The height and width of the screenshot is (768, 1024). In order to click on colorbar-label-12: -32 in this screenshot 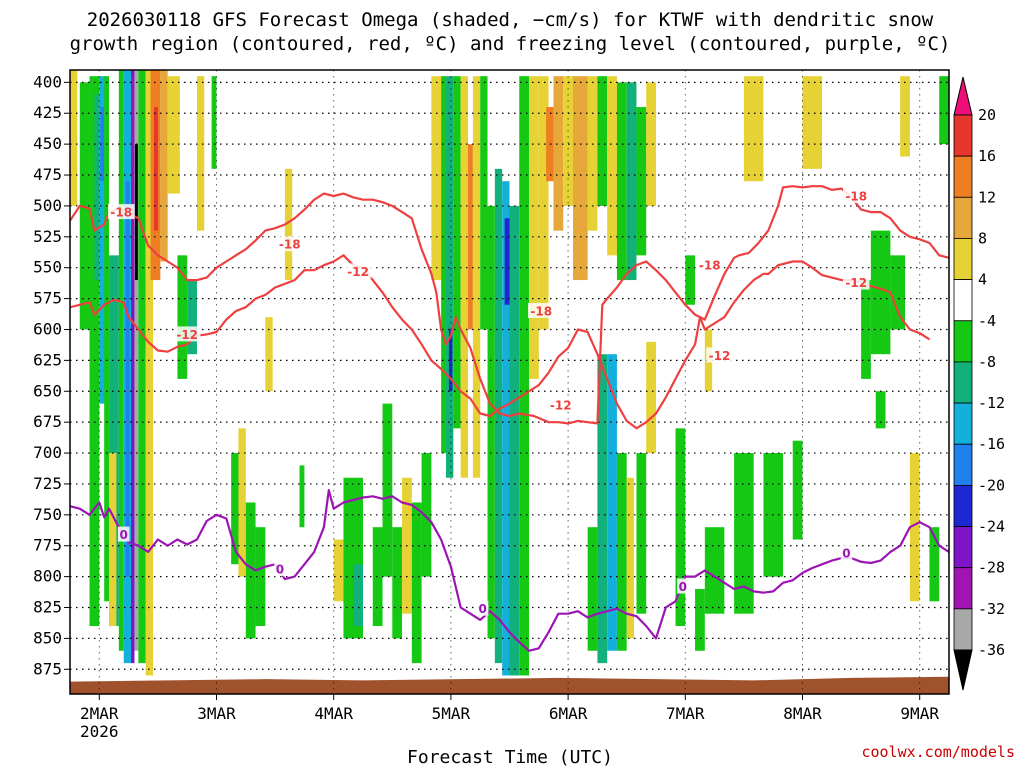, I will do `click(991, 609)`.